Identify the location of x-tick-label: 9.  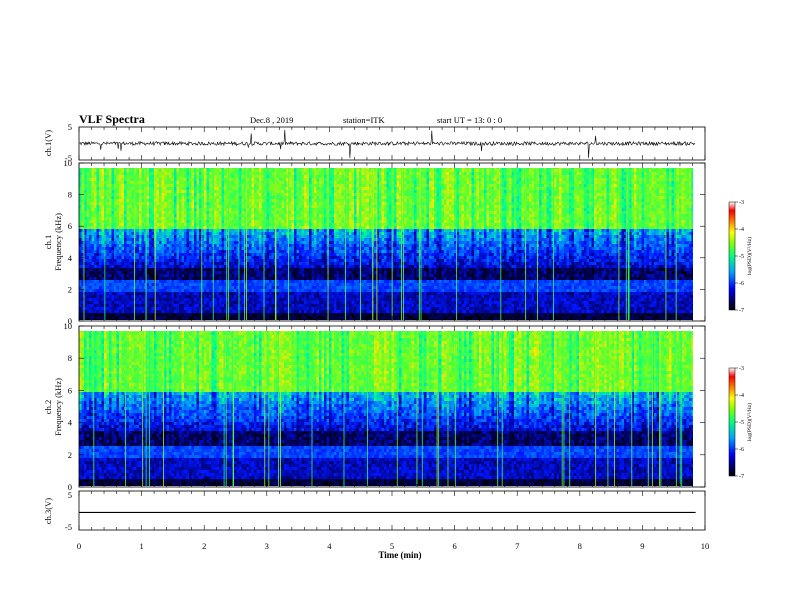
(642, 546).